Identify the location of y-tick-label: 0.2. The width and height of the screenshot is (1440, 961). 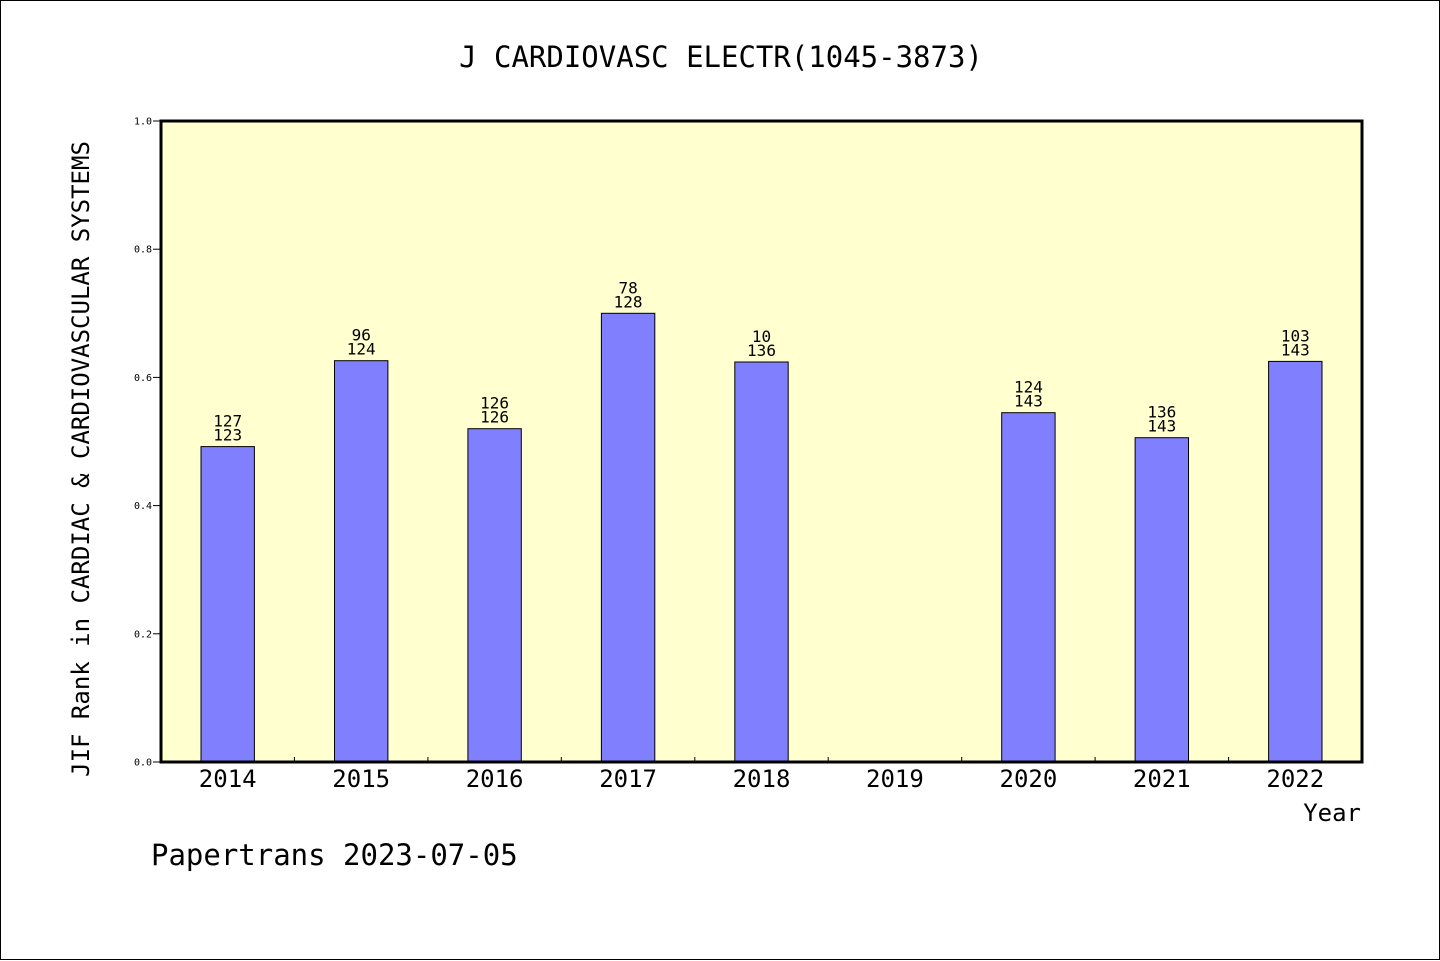
(143, 634).